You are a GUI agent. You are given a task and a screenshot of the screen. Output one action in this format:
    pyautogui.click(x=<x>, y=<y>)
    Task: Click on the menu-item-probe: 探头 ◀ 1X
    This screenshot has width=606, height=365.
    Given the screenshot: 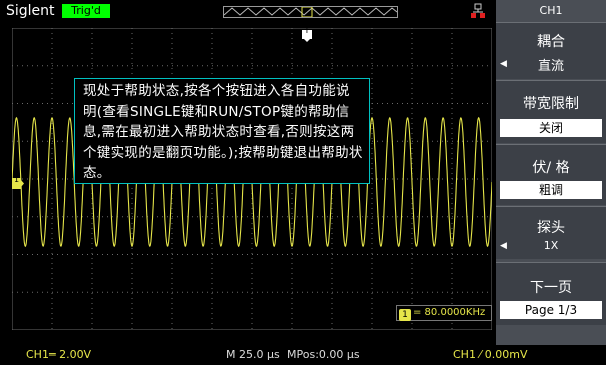 What is the action you would take?
    pyautogui.click(x=551, y=232)
    